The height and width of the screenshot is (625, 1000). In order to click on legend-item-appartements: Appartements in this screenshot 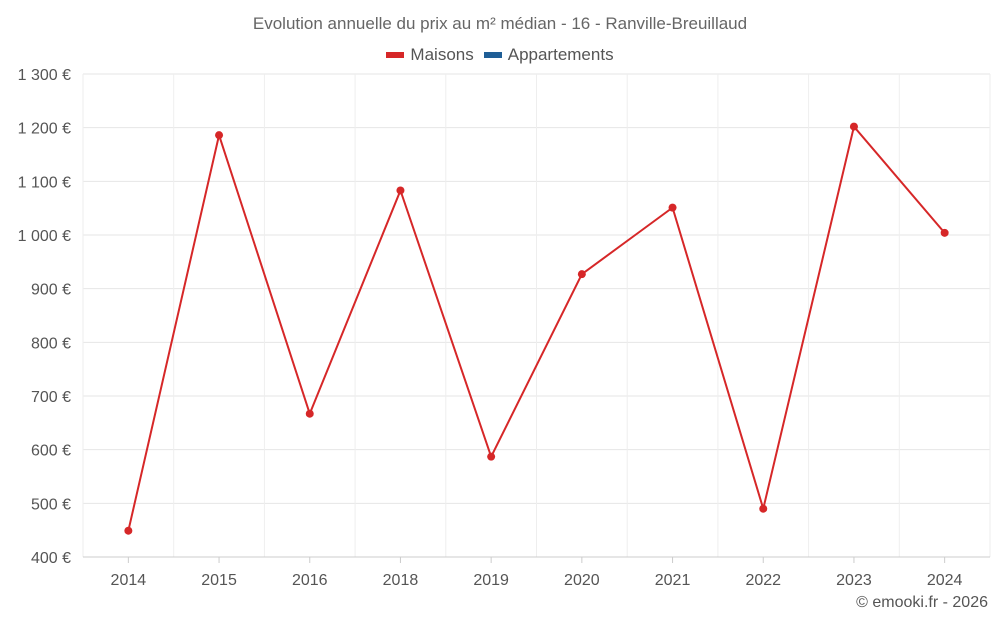, I will do `click(548, 55)`.